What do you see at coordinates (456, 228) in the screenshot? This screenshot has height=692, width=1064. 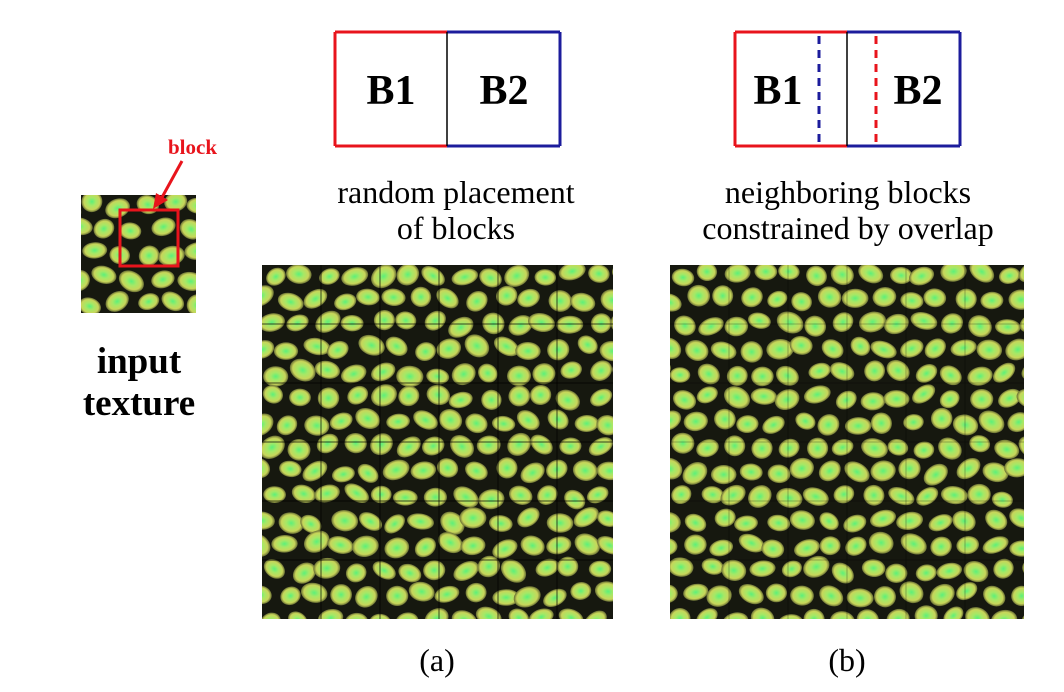 I see `panel-a-caption-line2: of blocks` at bounding box center [456, 228].